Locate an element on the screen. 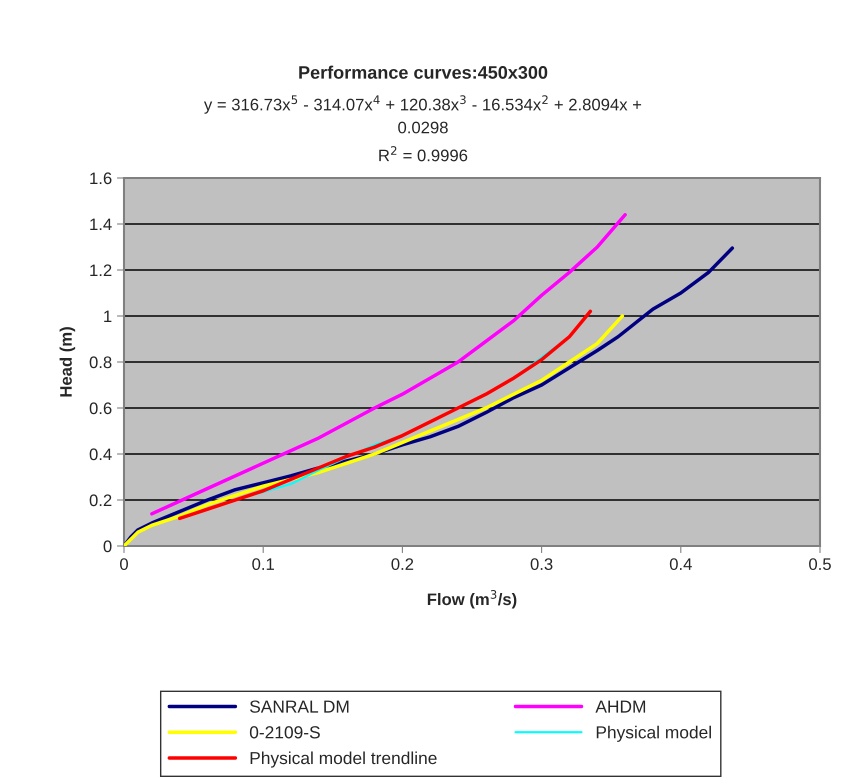 The image size is (846, 783). chart-title: Performance curves:450x300 is located at coordinates (423, 72).